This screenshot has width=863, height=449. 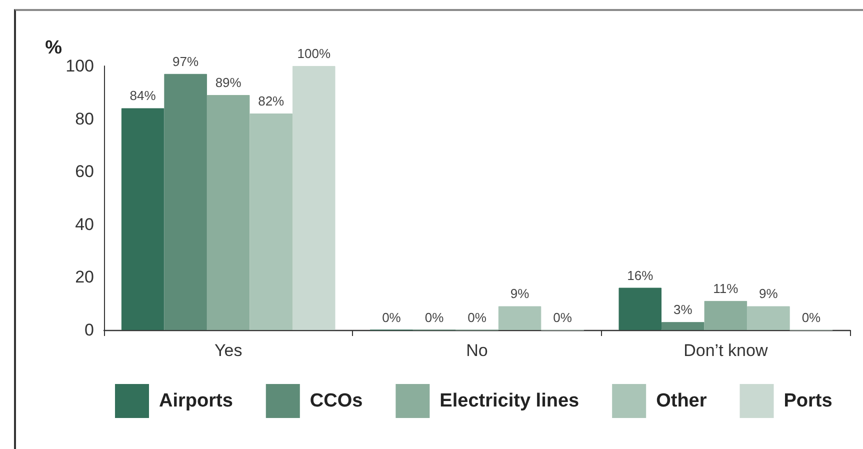 What do you see at coordinates (89, 330) in the screenshot?
I see `y-tick-label: 0` at bounding box center [89, 330].